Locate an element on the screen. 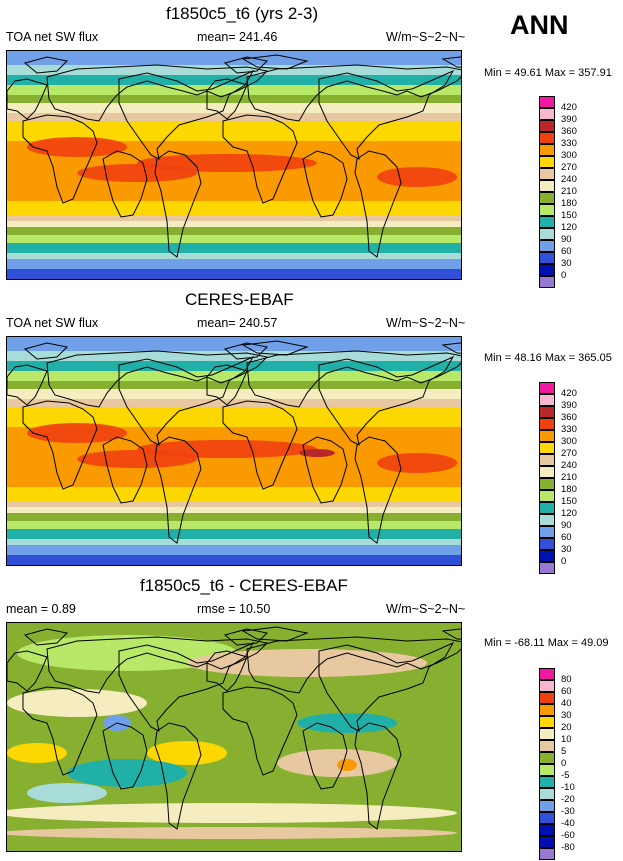  colorbar-tick-label: -40 is located at coordinates (568, 823).